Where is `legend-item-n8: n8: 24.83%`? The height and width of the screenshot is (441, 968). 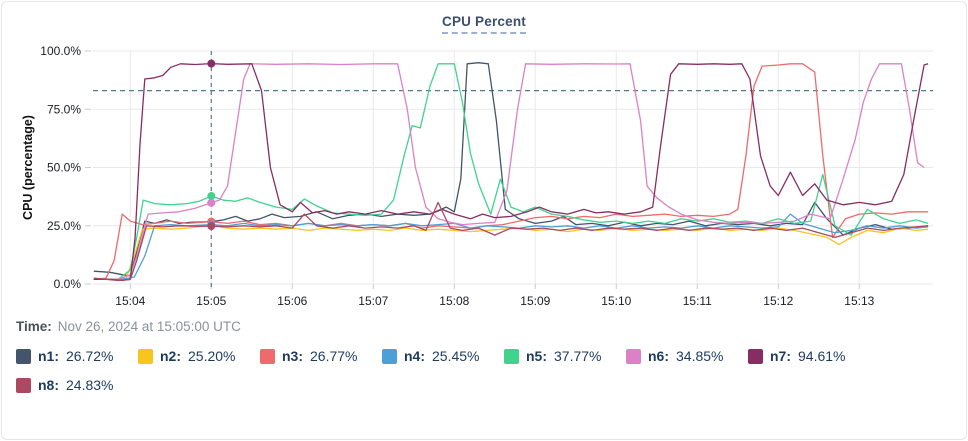 legend-item-n8: n8: 24.83% is located at coordinates (69, 385).